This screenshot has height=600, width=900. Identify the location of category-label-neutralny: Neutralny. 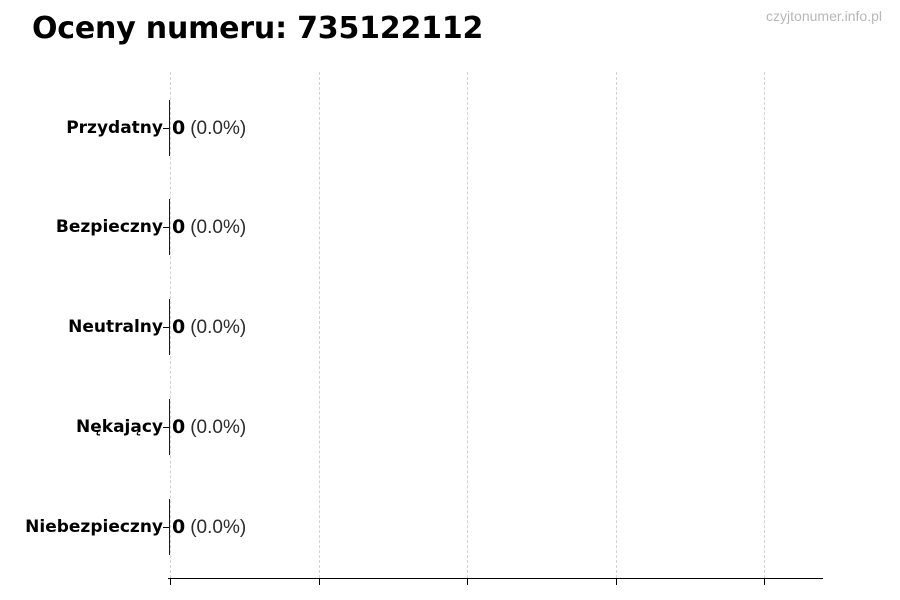
(115, 327).